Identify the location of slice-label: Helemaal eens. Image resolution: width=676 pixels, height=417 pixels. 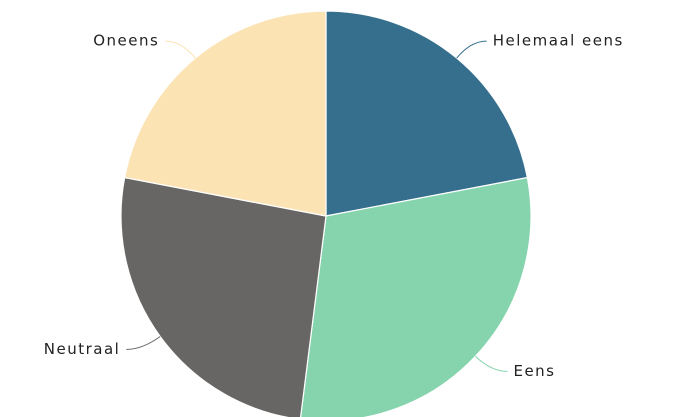
(558, 41).